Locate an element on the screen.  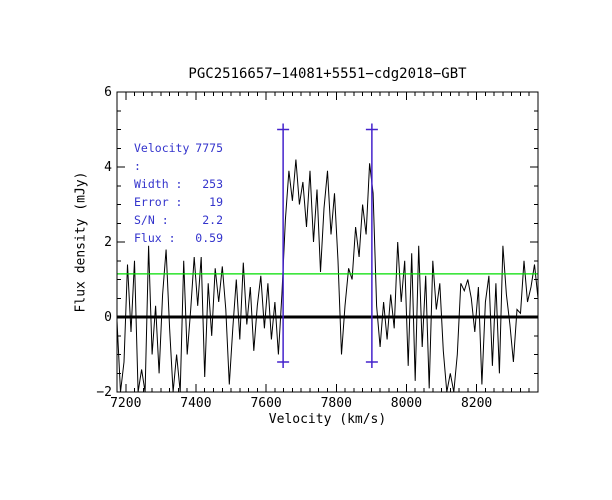
plot-title: PGC2516657−14081+5551−cdg2018−GBT is located at coordinates (327, 74).